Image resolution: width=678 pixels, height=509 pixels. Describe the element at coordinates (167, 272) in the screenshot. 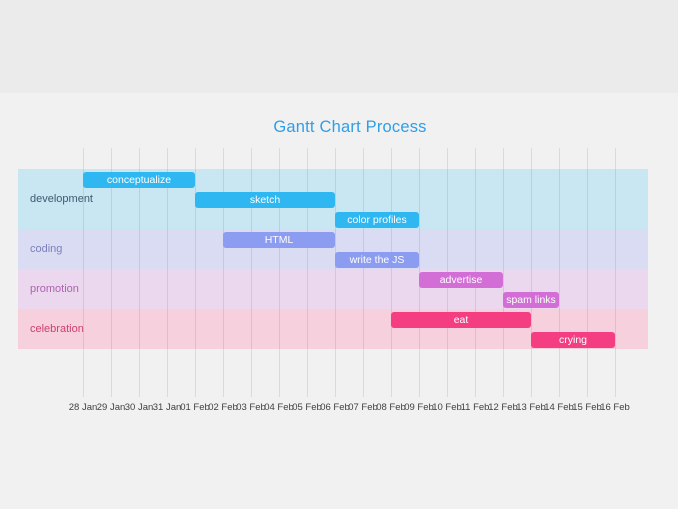

I see `gridline-31-jan` at that location.